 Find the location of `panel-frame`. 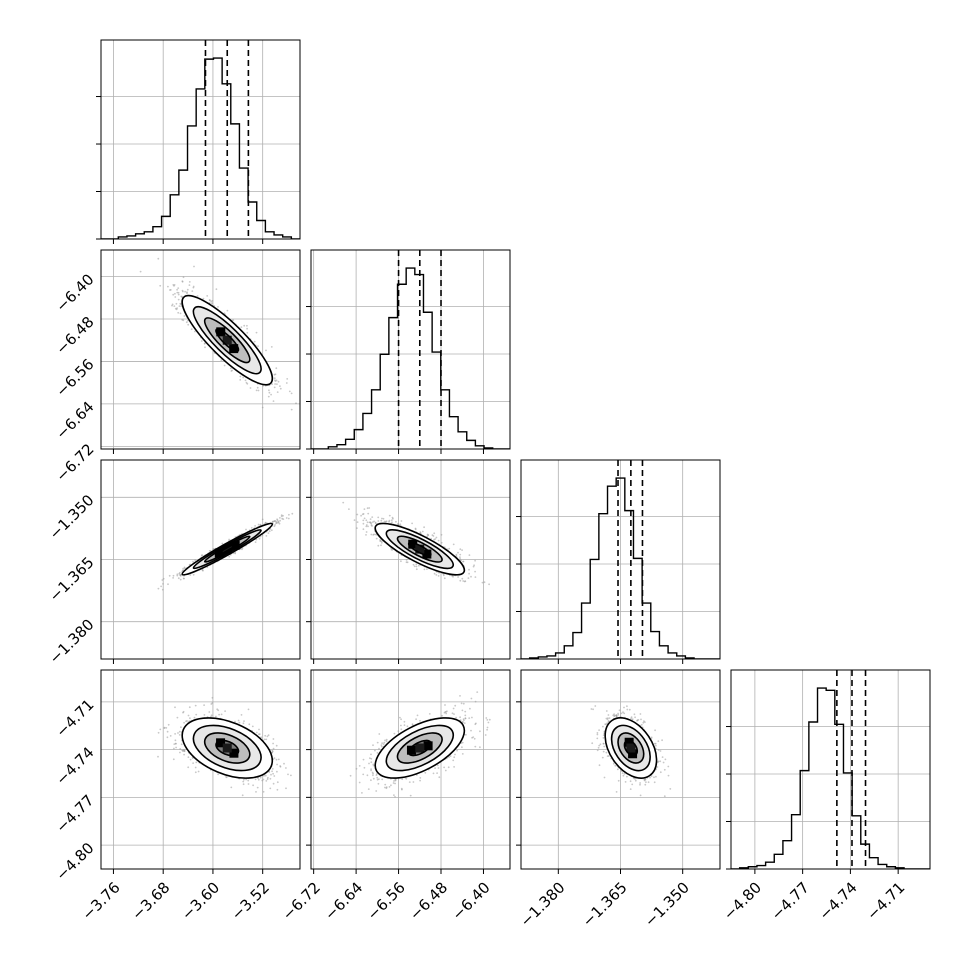

panel-frame is located at coordinates (830, 769).